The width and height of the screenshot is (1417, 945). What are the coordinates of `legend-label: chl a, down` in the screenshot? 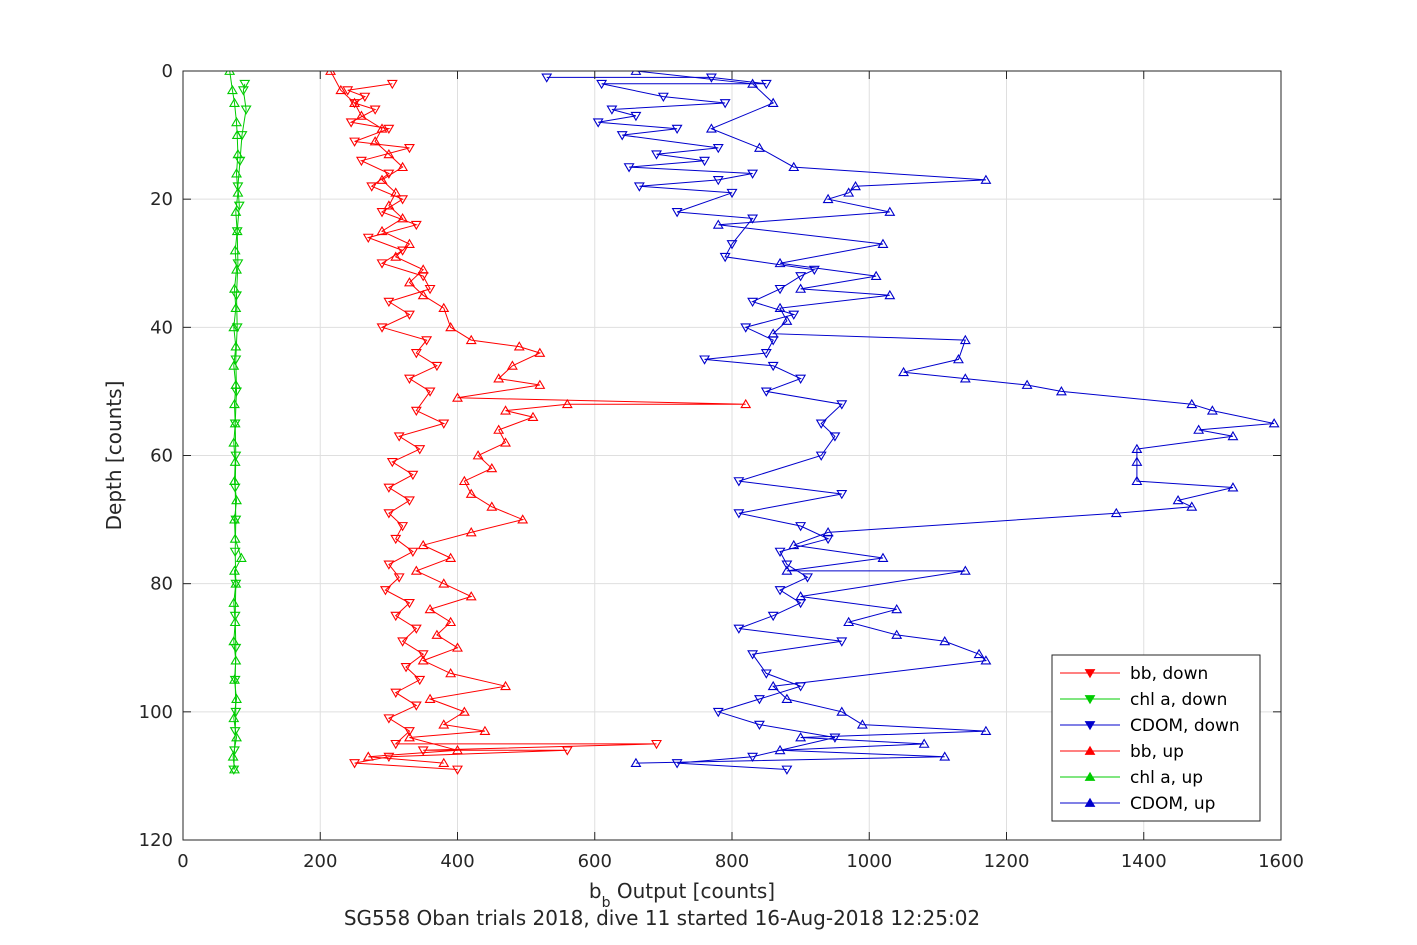 It's located at (1178, 700).